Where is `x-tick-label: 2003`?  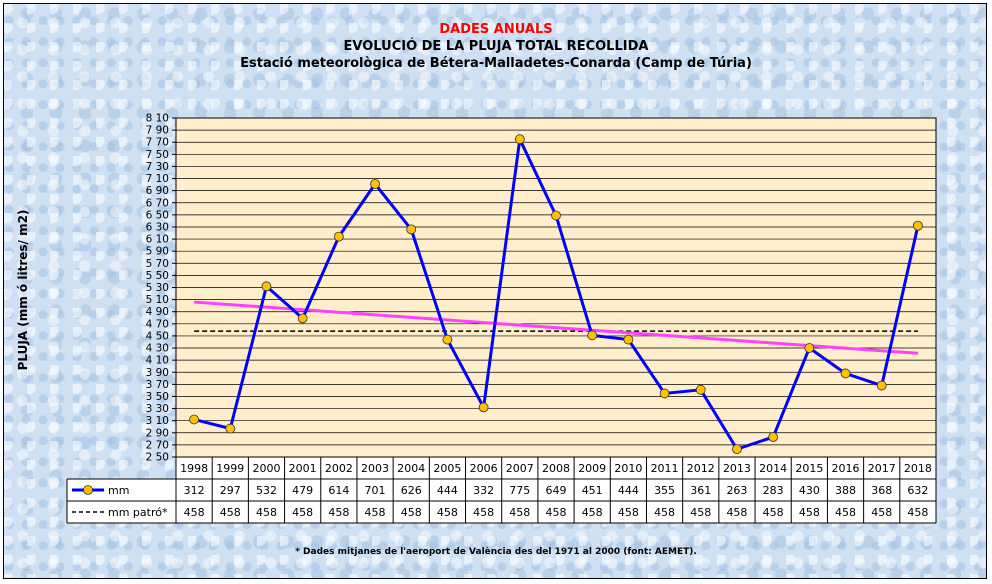
x-tick-label: 2003 is located at coordinates (375, 468).